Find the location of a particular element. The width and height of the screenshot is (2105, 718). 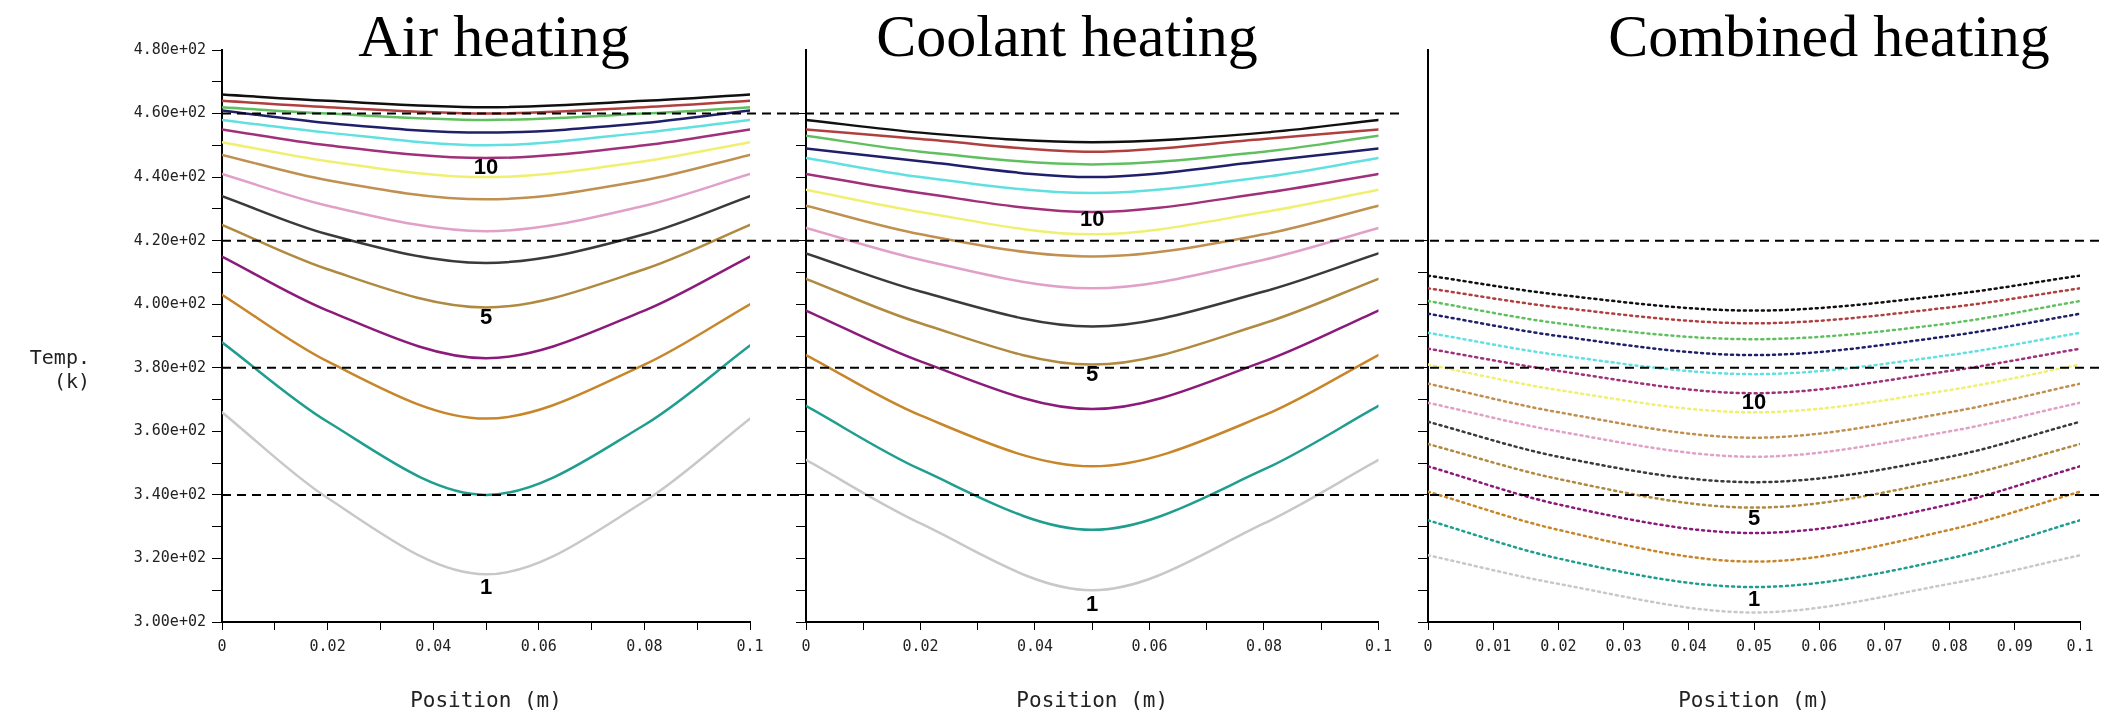

y-tick-label: 4.60e+02 is located at coordinates (169, 112).